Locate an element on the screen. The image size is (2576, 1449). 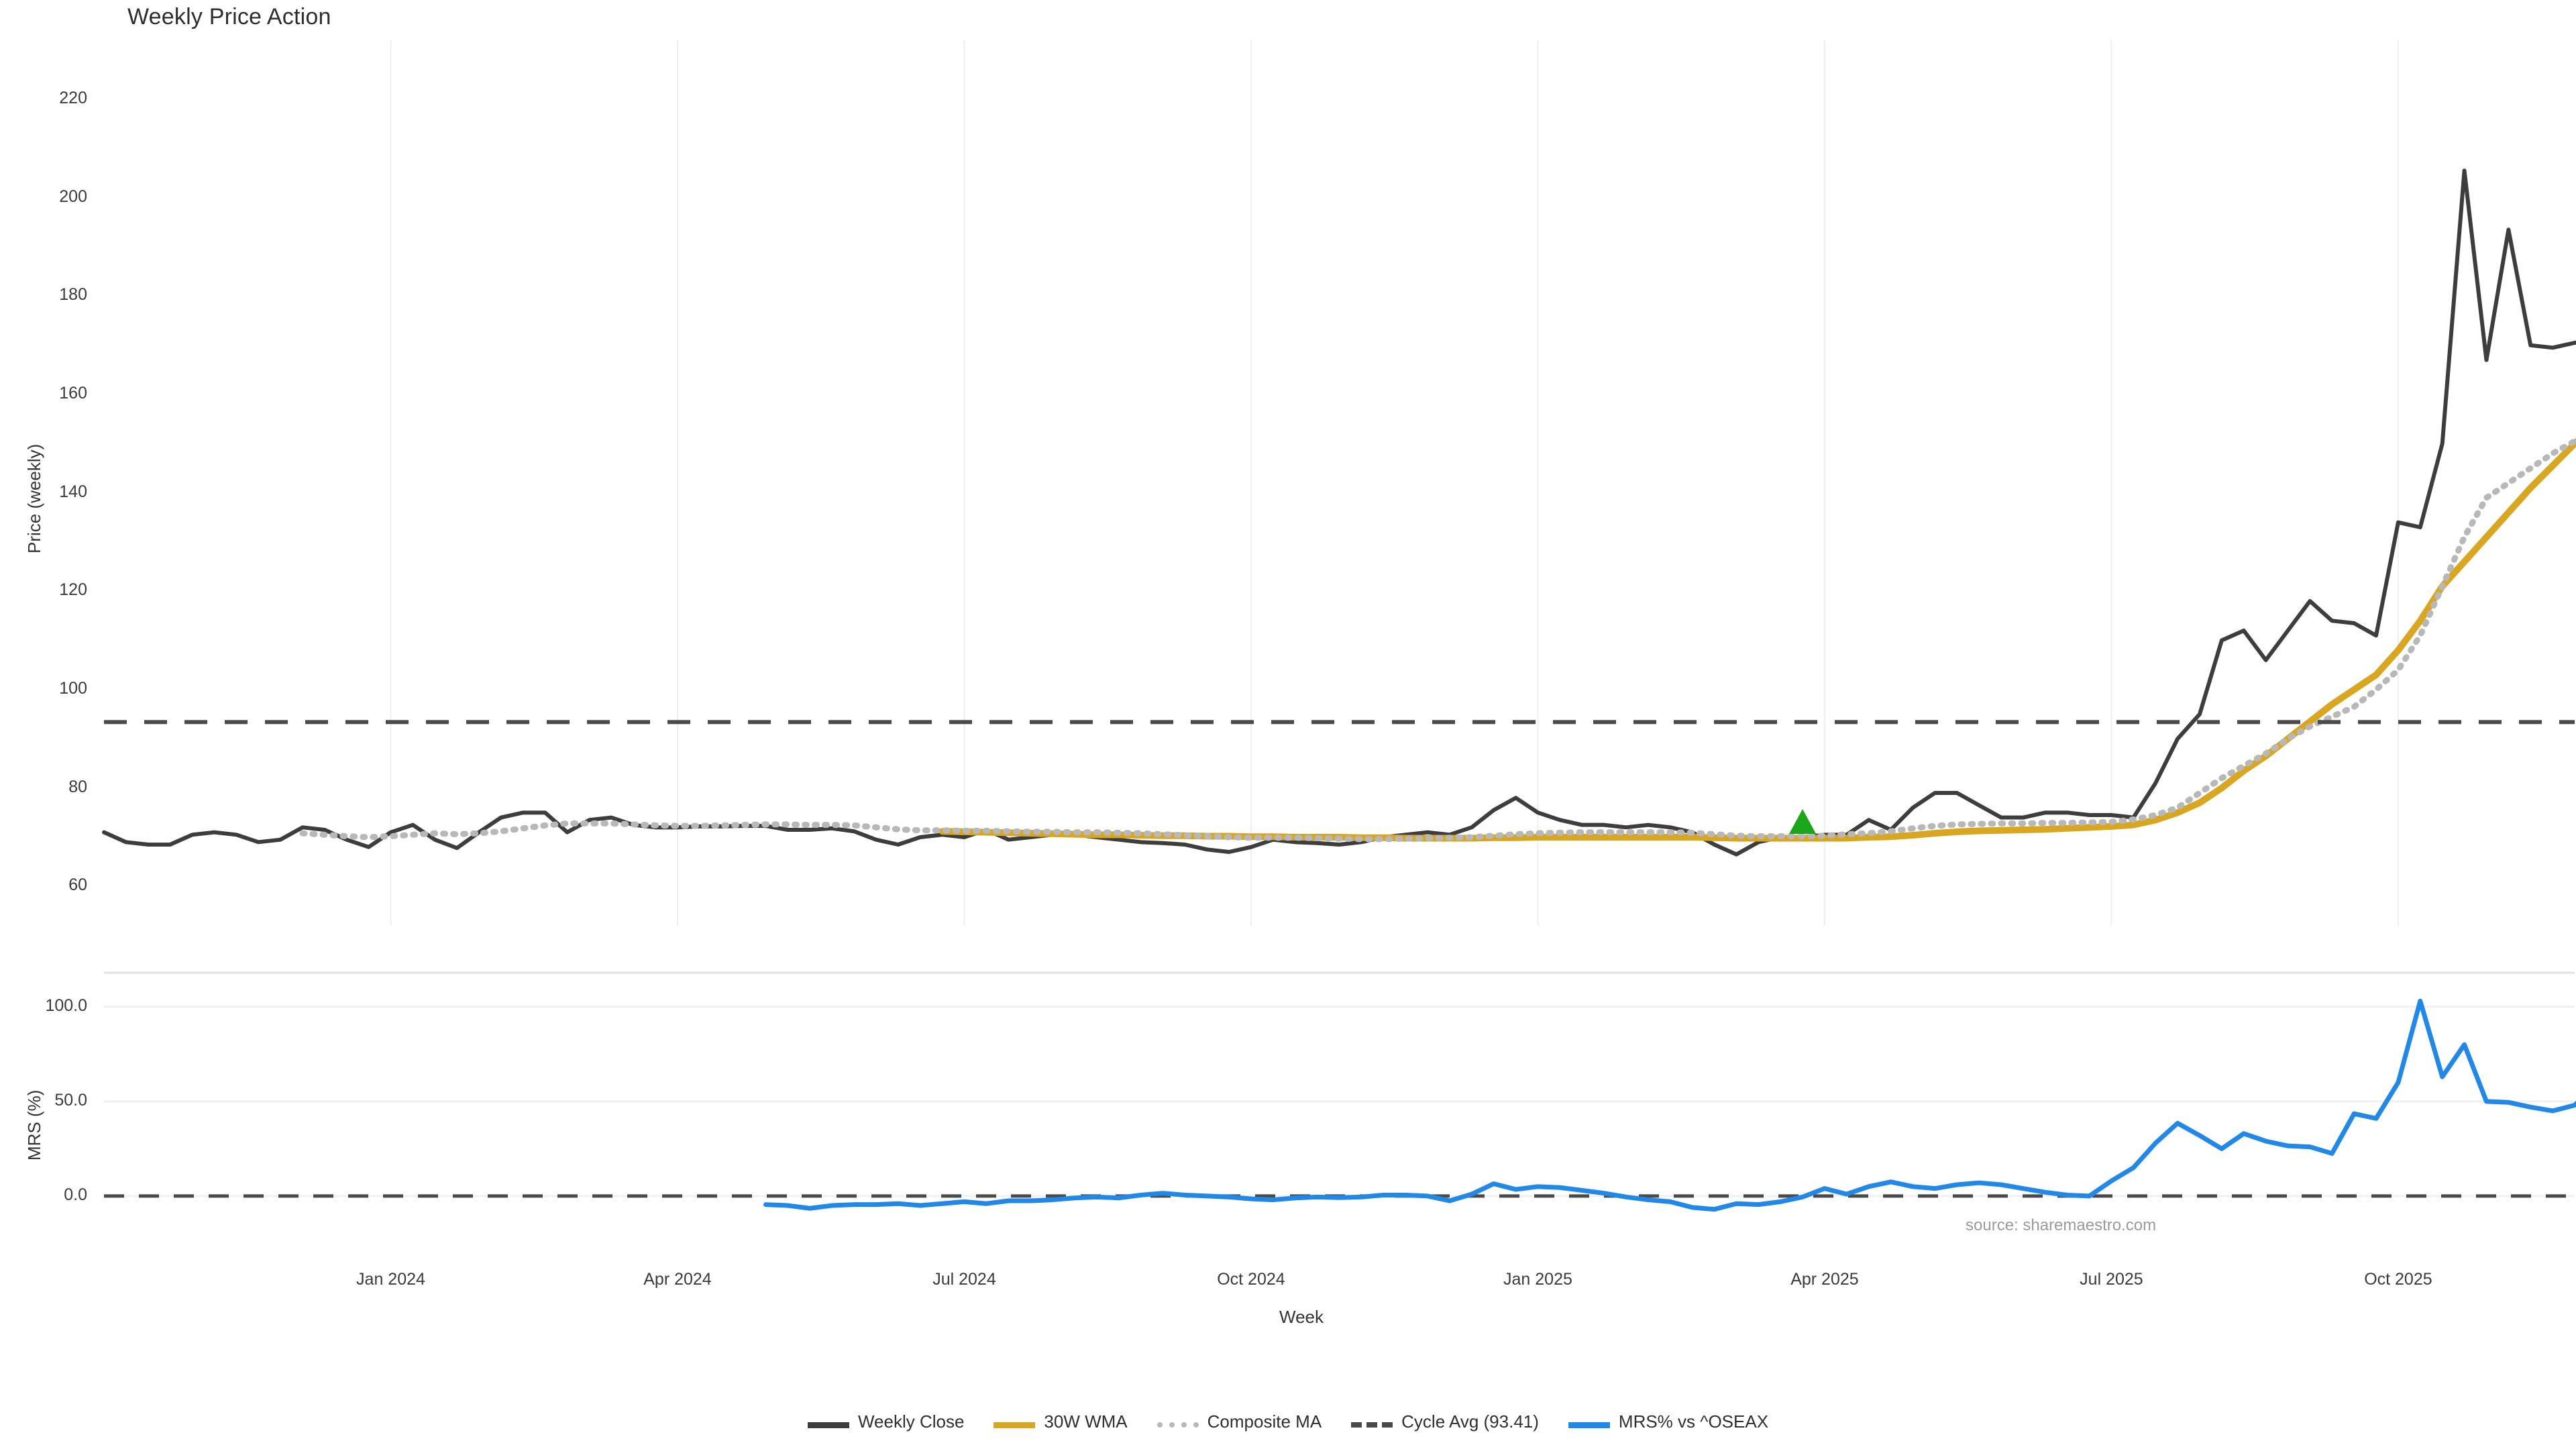
y-axis-tick-price: 220 is located at coordinates (73, 98).